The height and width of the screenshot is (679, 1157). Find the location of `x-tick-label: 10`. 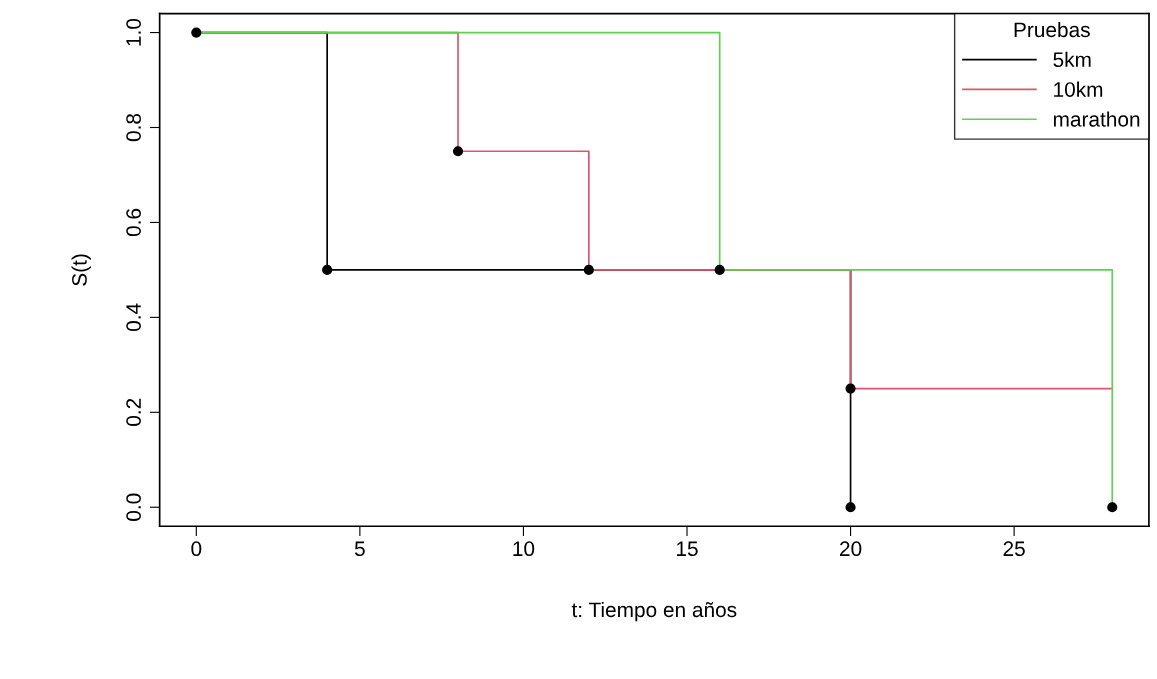

x-tick-label: 10 is located at coordinates (524, 549).